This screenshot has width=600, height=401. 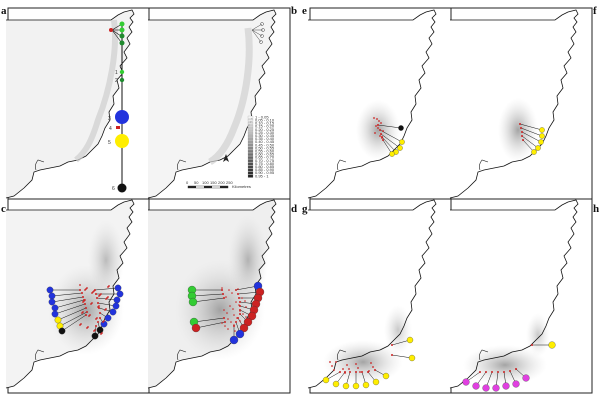 I want to click on legend-b-label: 0.20 - 0.25, so click(x=265, y=129).